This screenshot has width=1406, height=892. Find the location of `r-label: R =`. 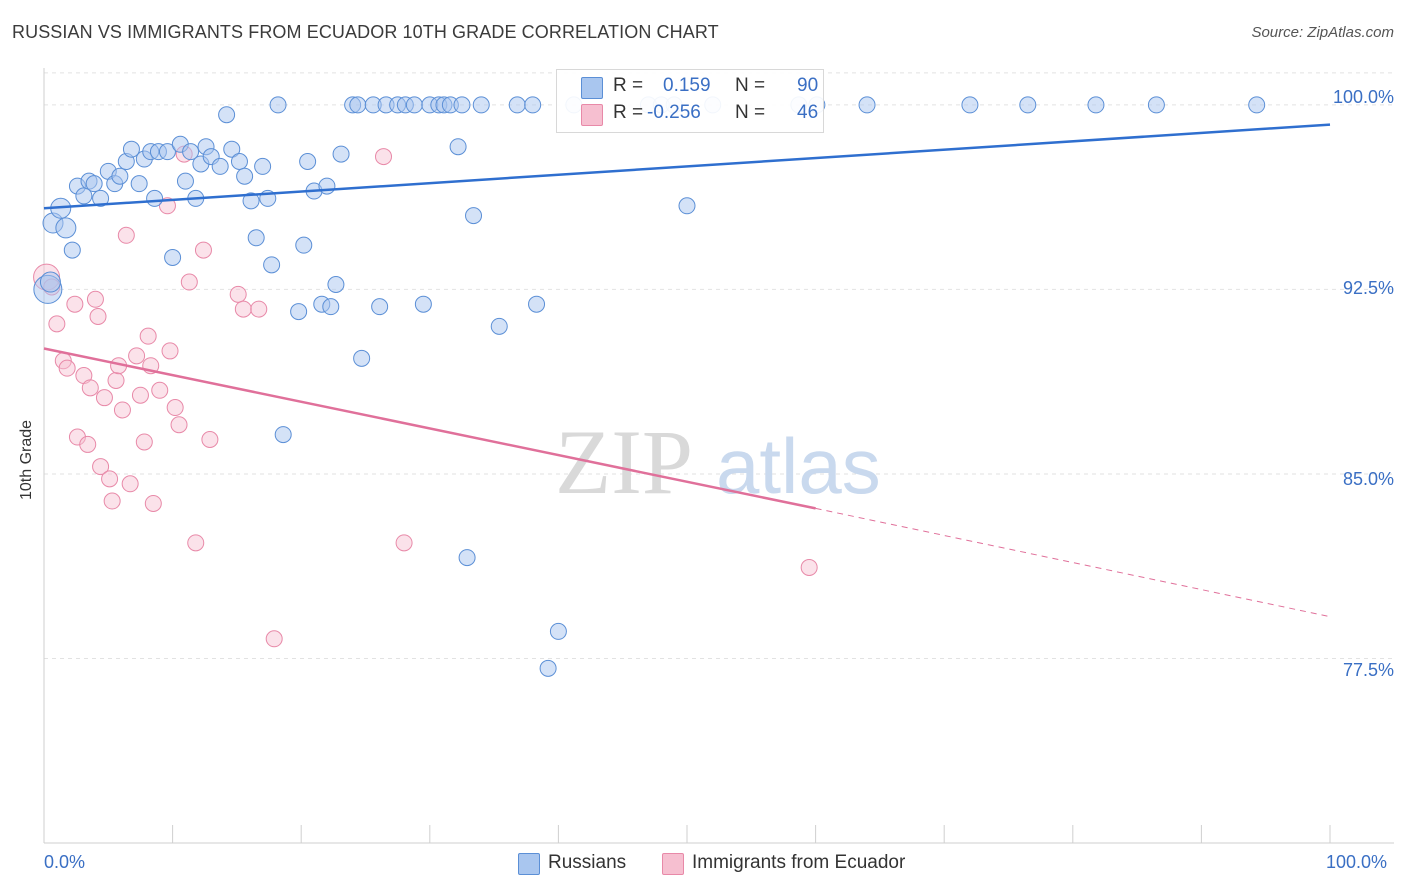

r-label: R = is located at coordinates (628, 112).